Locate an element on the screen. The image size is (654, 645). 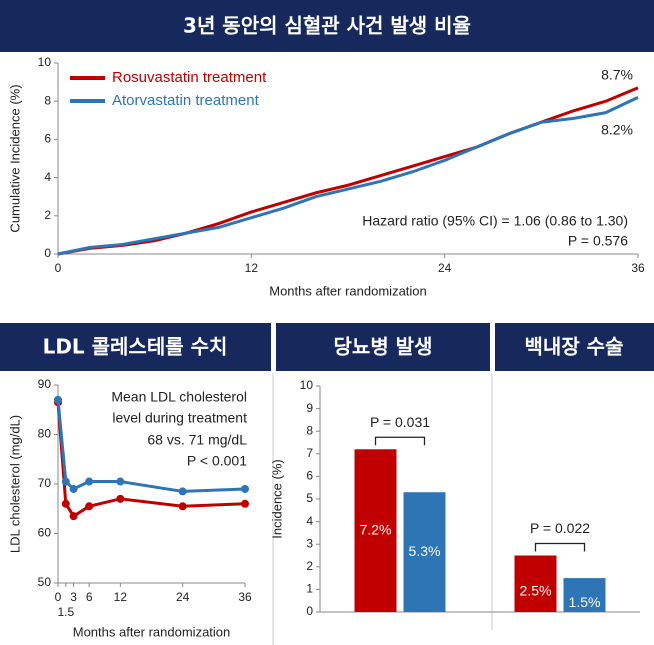
annotation: 68 vs. 71 mg/dL is located at coordinates (197, 440).